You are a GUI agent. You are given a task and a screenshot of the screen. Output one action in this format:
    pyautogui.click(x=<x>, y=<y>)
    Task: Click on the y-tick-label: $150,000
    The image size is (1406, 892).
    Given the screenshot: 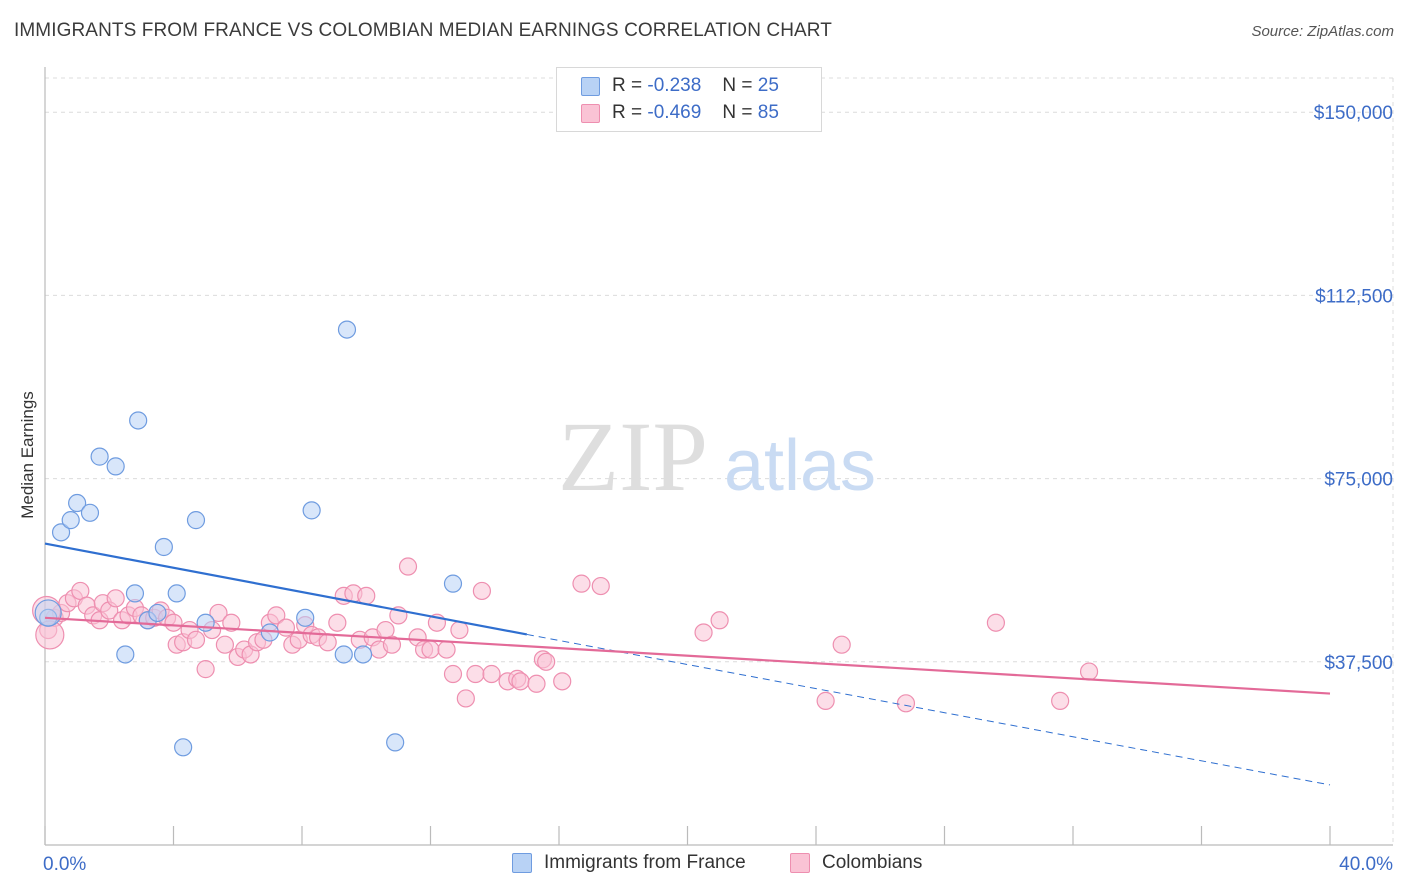 What is the action you would take?
    pyautogui.click(x=1353, y=113)
    